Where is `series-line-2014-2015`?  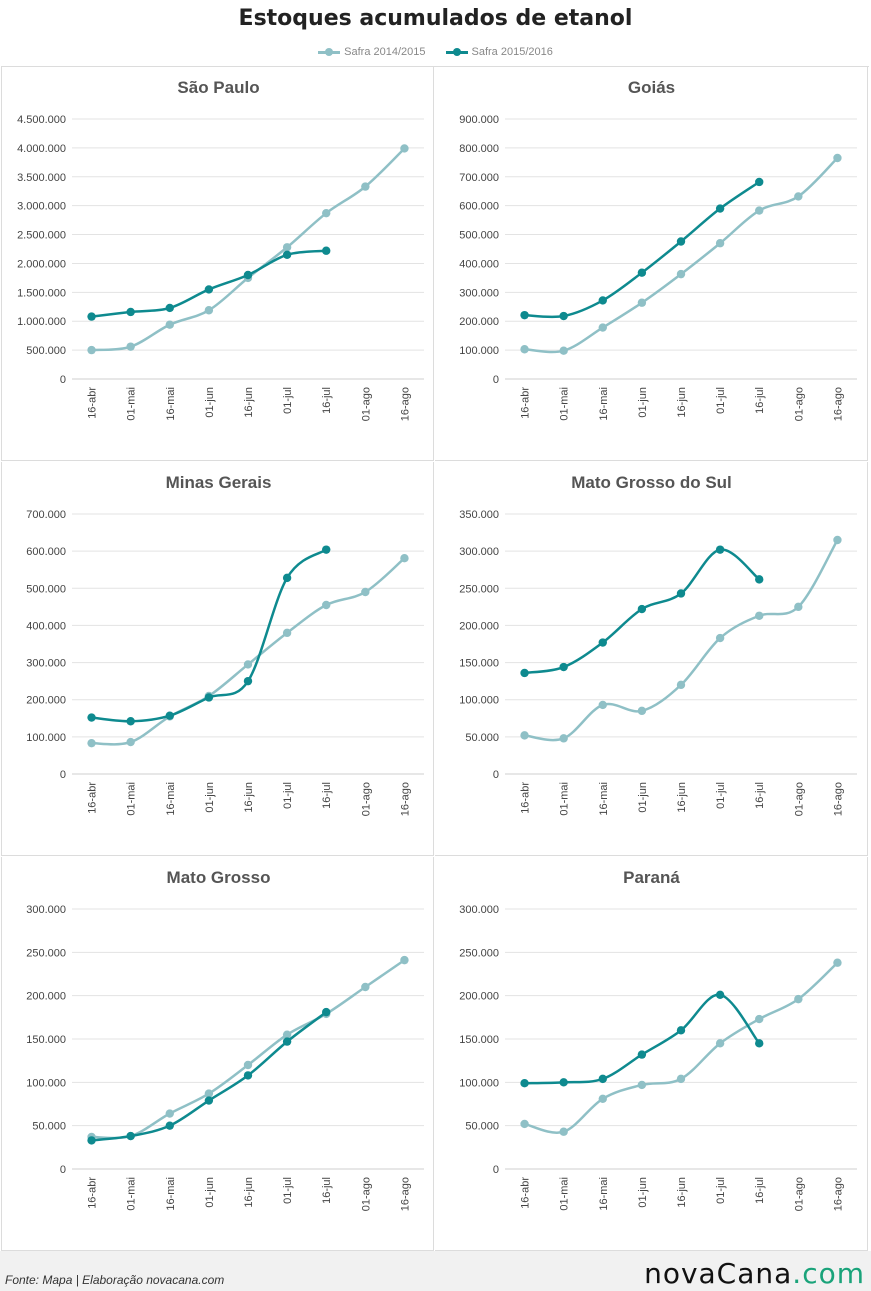
series-line-2014-2015 is located at coordinates (248, 249).